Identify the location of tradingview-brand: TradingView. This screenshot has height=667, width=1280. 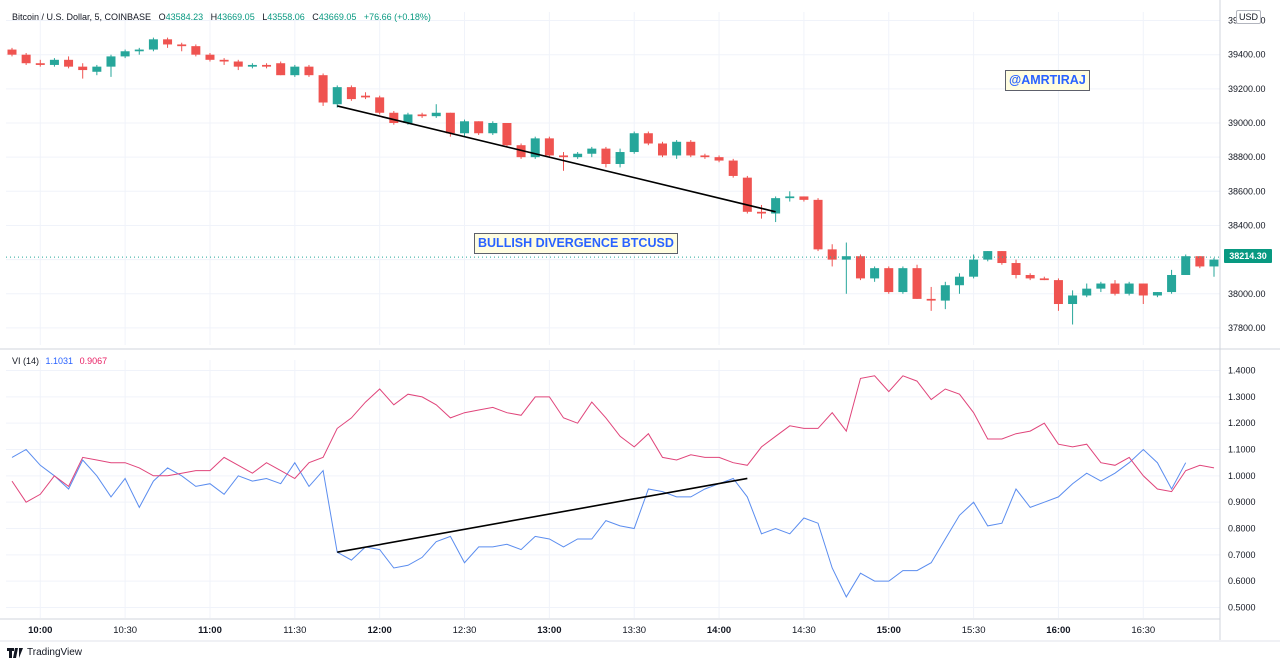
(44, 652).